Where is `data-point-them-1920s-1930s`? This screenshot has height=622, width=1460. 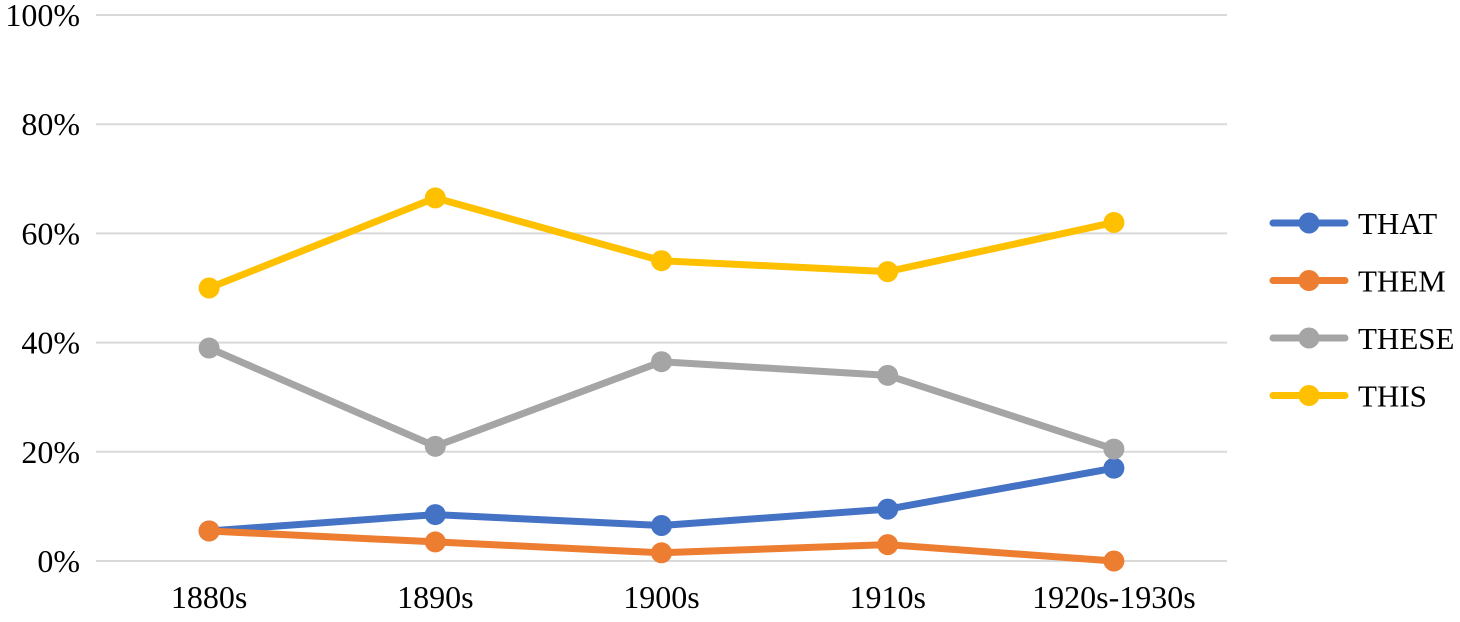
data-point-them-1920s-1930s is located at coordinates (1114, 561).